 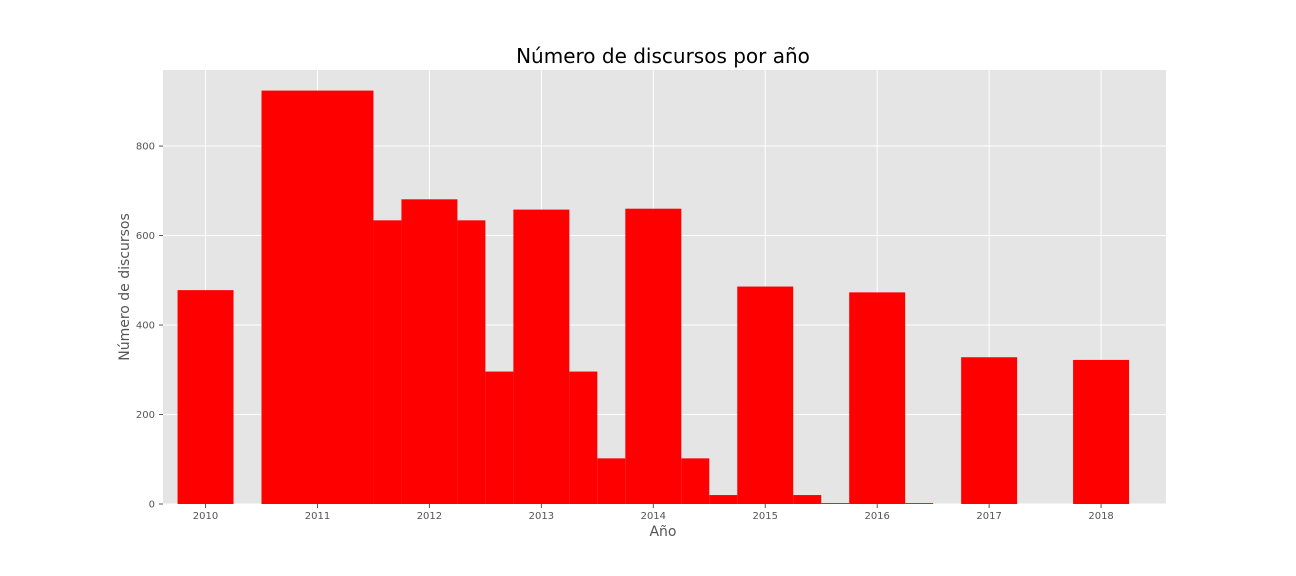 I want to click on y-ticks: 0 200 400 600 800, so click(x=149, y=326).